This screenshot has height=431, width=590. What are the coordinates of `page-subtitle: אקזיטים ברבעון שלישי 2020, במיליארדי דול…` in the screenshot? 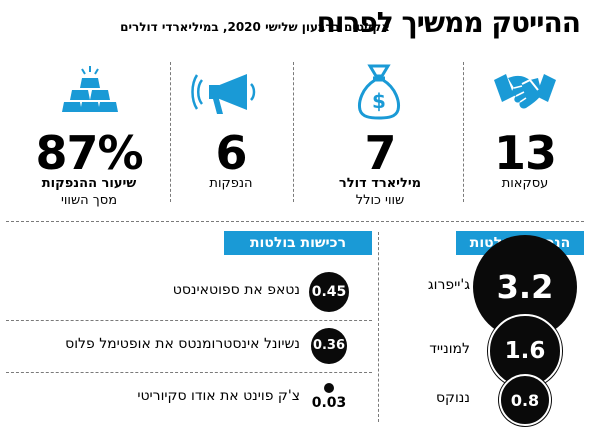 It's located at (255, 27).